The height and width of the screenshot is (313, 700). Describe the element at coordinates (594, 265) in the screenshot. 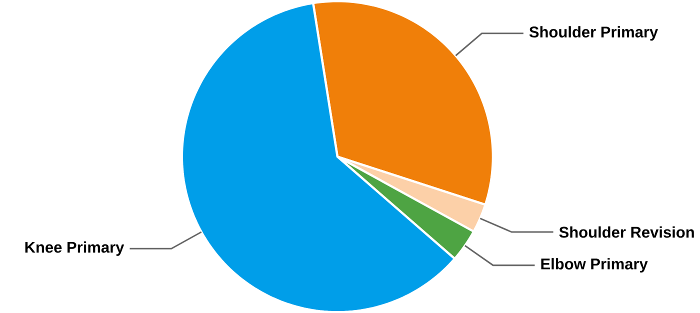

I see `slice-label: Elbow Primary` at that location.